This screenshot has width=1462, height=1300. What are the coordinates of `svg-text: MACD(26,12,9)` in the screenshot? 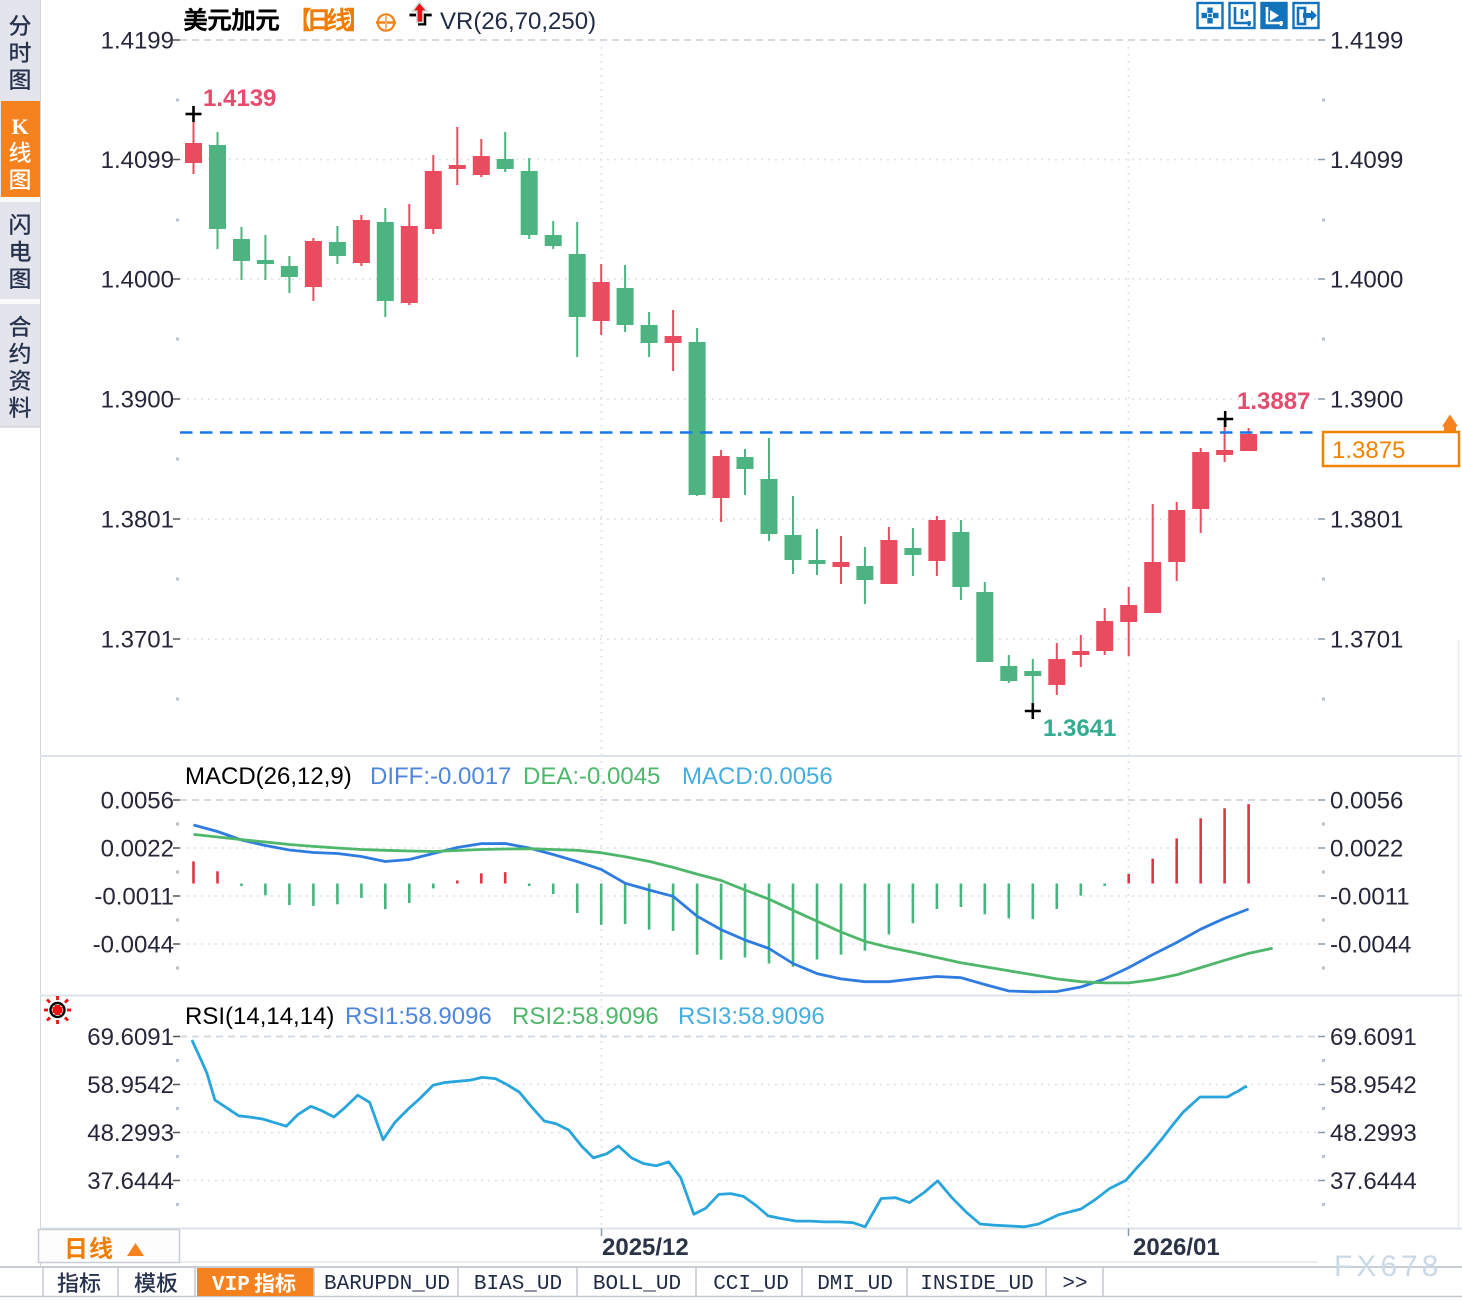 It's located at (268, 776).